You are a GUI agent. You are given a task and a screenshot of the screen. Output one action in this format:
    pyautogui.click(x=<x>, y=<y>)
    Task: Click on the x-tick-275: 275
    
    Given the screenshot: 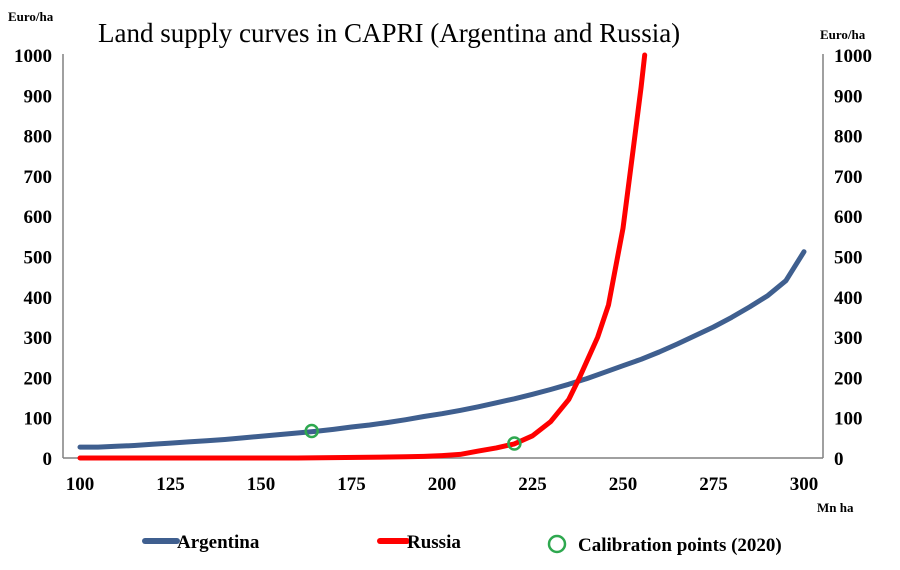 What is the action you would take?
    pyautogui.click(x=713, y=484)
    